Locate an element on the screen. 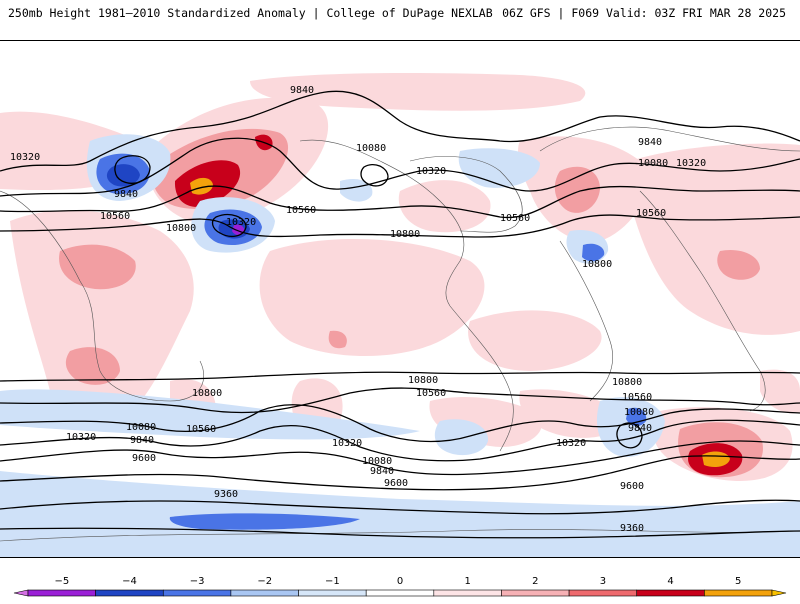  colorbar-tick-label: −5 is located at coordinates (61, 581).